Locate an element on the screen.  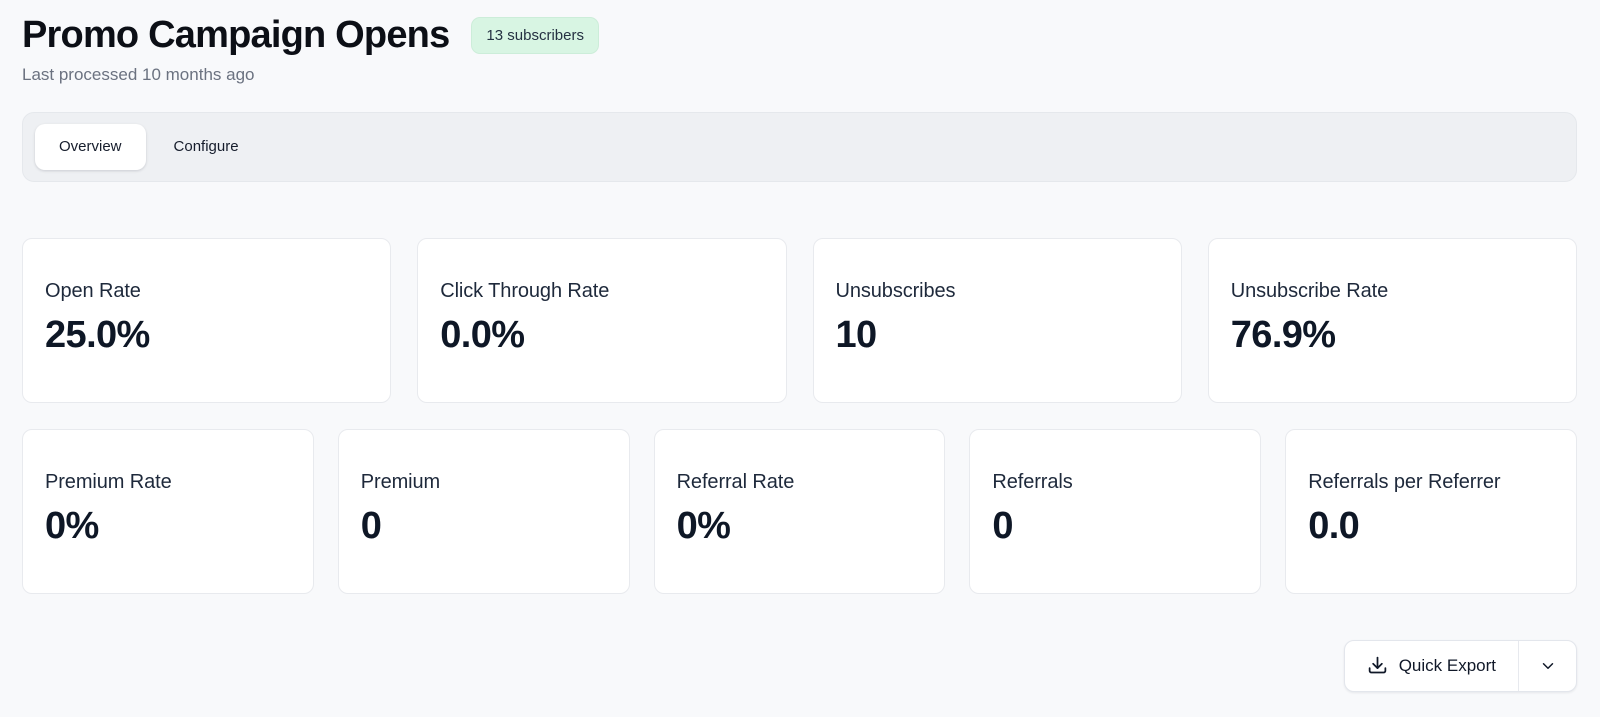
stat-label: Referrals is located at coordinates (1032, 481).